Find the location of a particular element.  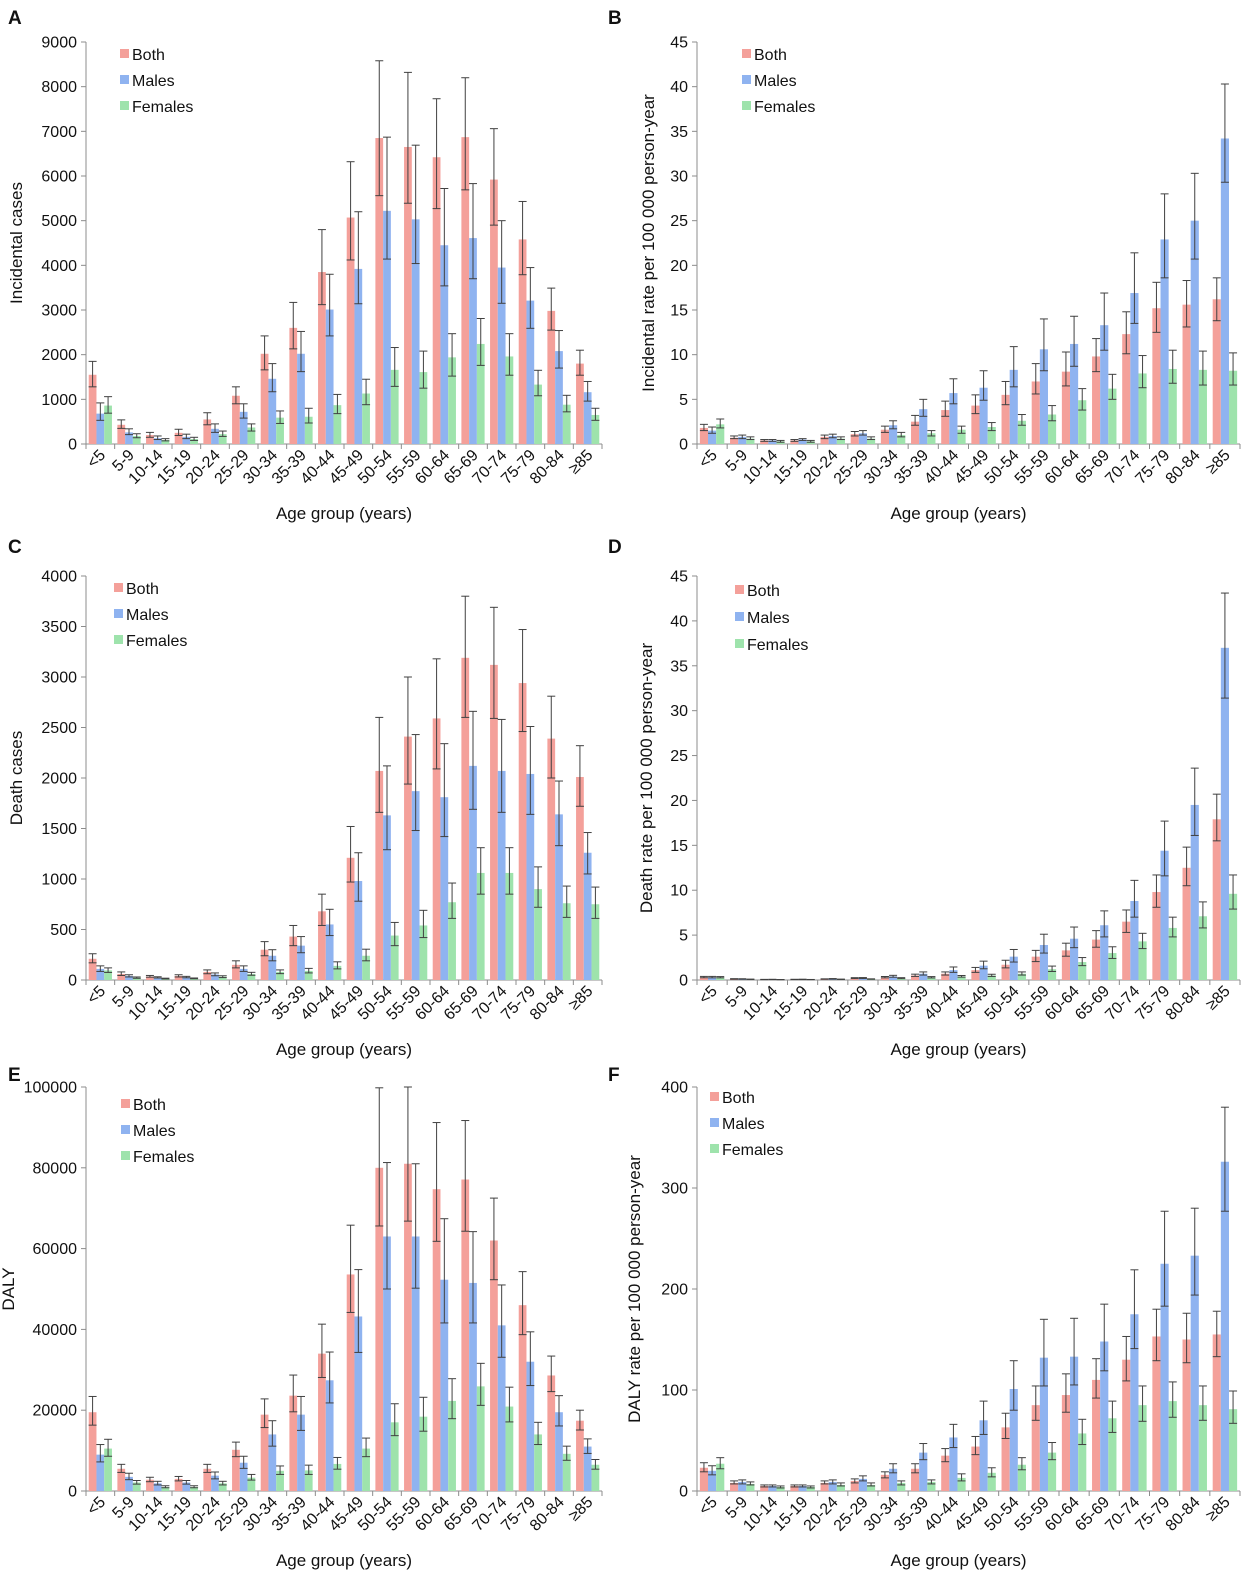

y-tick-label: 2500 is located at coordinates (59, 728).